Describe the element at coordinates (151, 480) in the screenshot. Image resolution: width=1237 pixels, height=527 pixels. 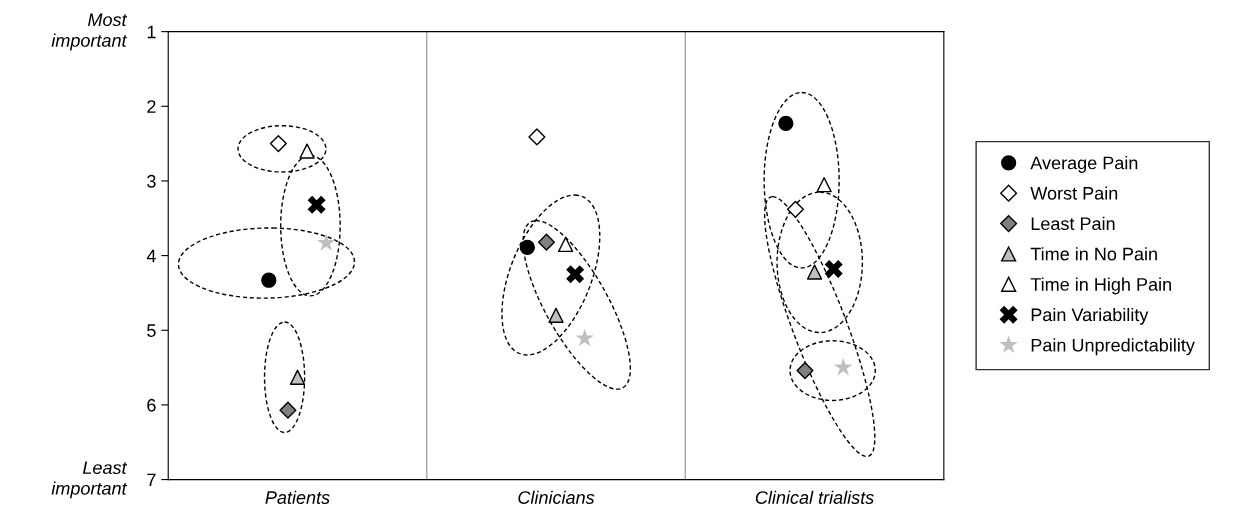
I see `y-tick-label: 7` at that location.